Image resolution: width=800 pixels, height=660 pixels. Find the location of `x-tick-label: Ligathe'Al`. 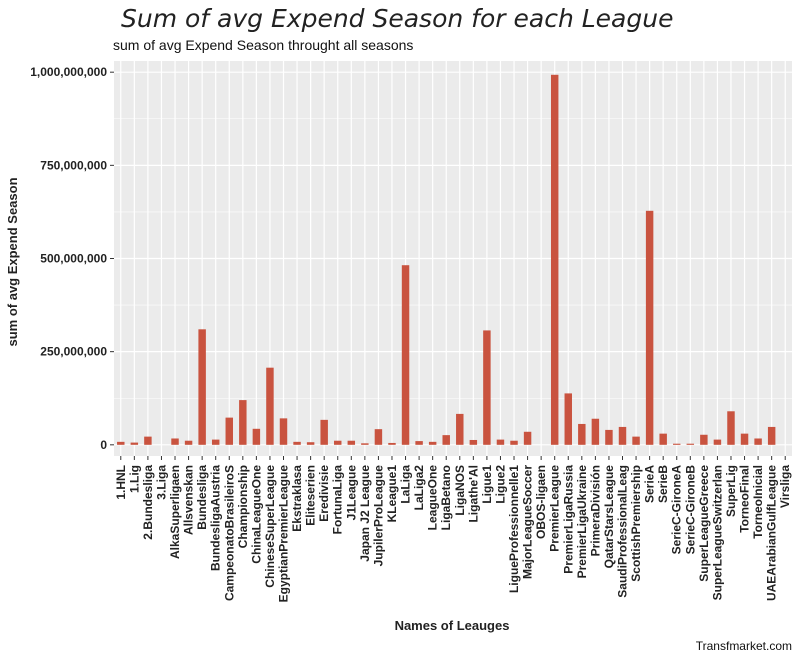

x-tick-label: Ligathe'Al is located at coordinates (473, 494).